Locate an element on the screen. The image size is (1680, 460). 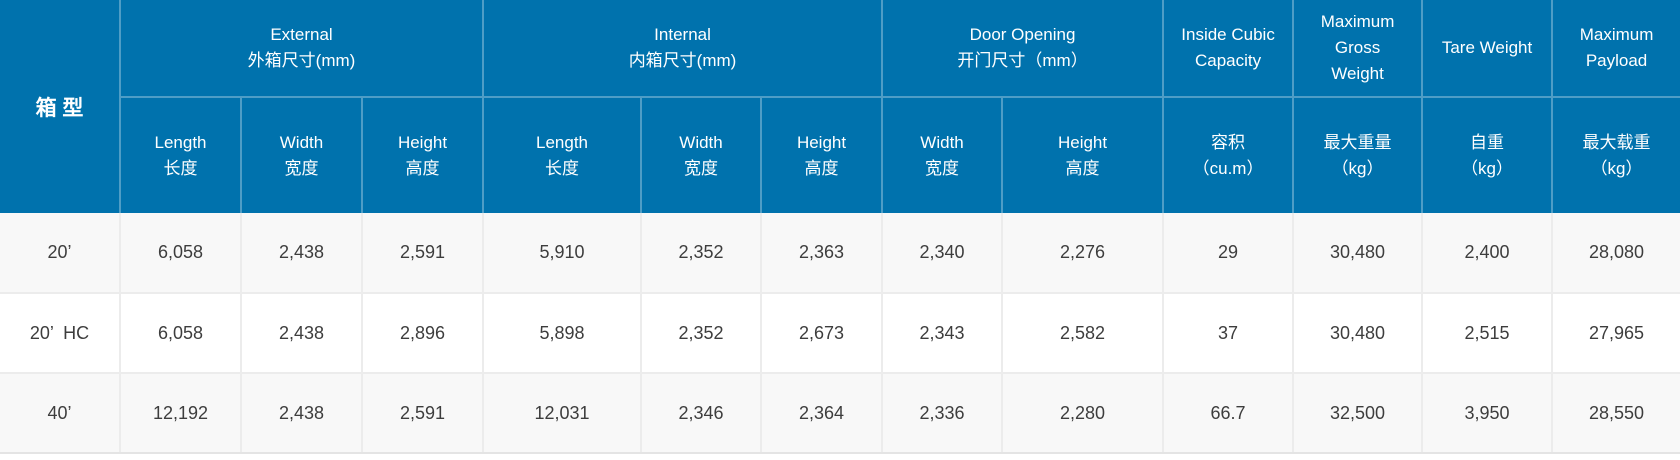
col-group-door-opening: Door Opening 开门尺寸（mm） is located at coordinates (1022, 48).